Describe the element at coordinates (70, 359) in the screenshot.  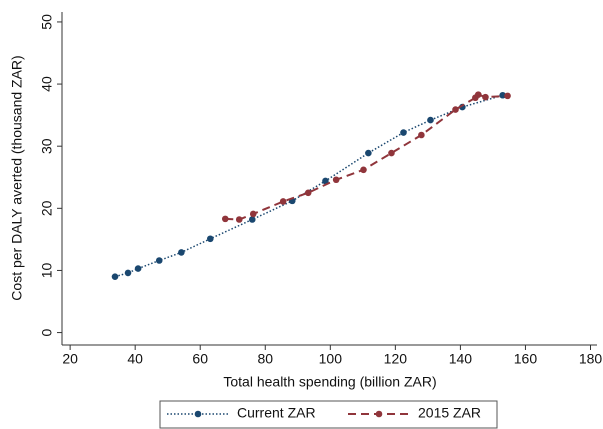
I see `x-tick-label: 20` at that location.